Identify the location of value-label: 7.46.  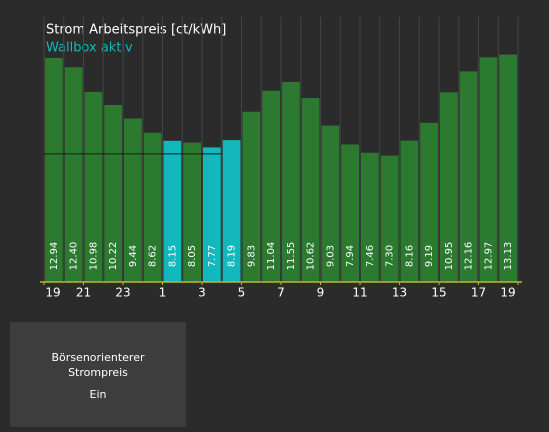
(370, 256).